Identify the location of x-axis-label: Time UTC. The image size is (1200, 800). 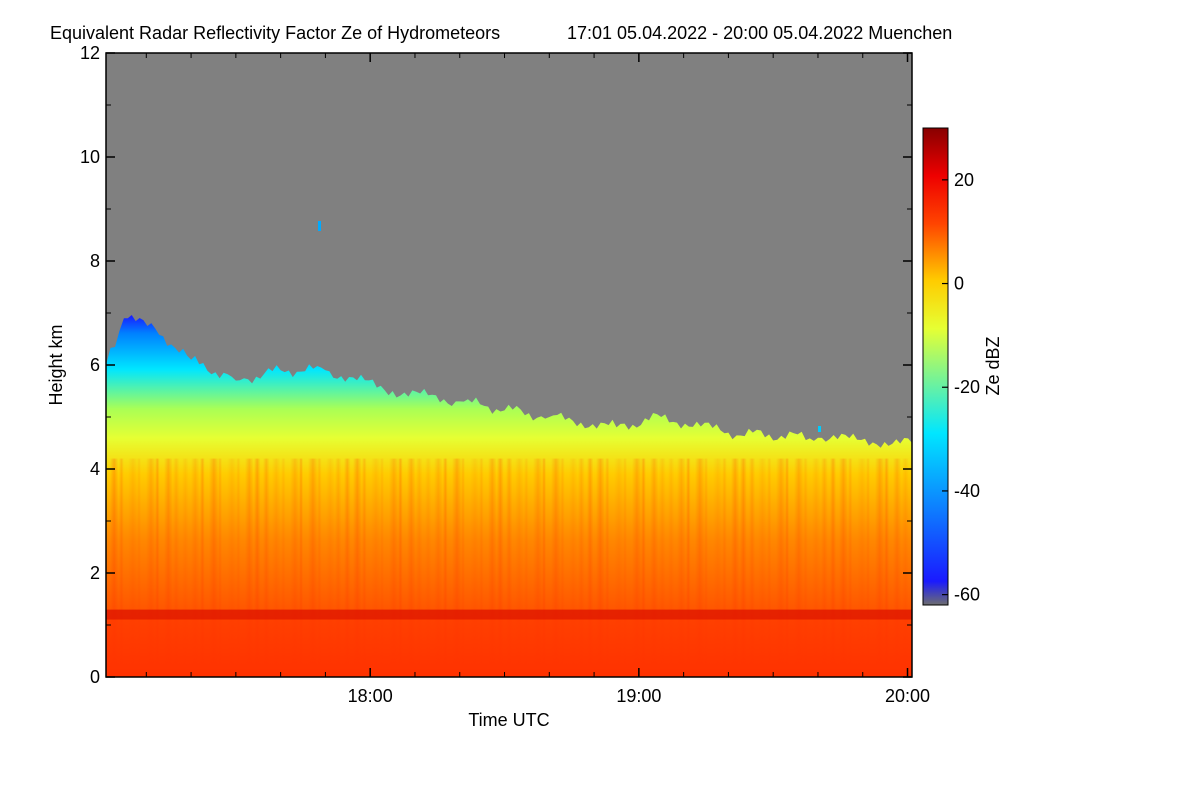
(508, 720).